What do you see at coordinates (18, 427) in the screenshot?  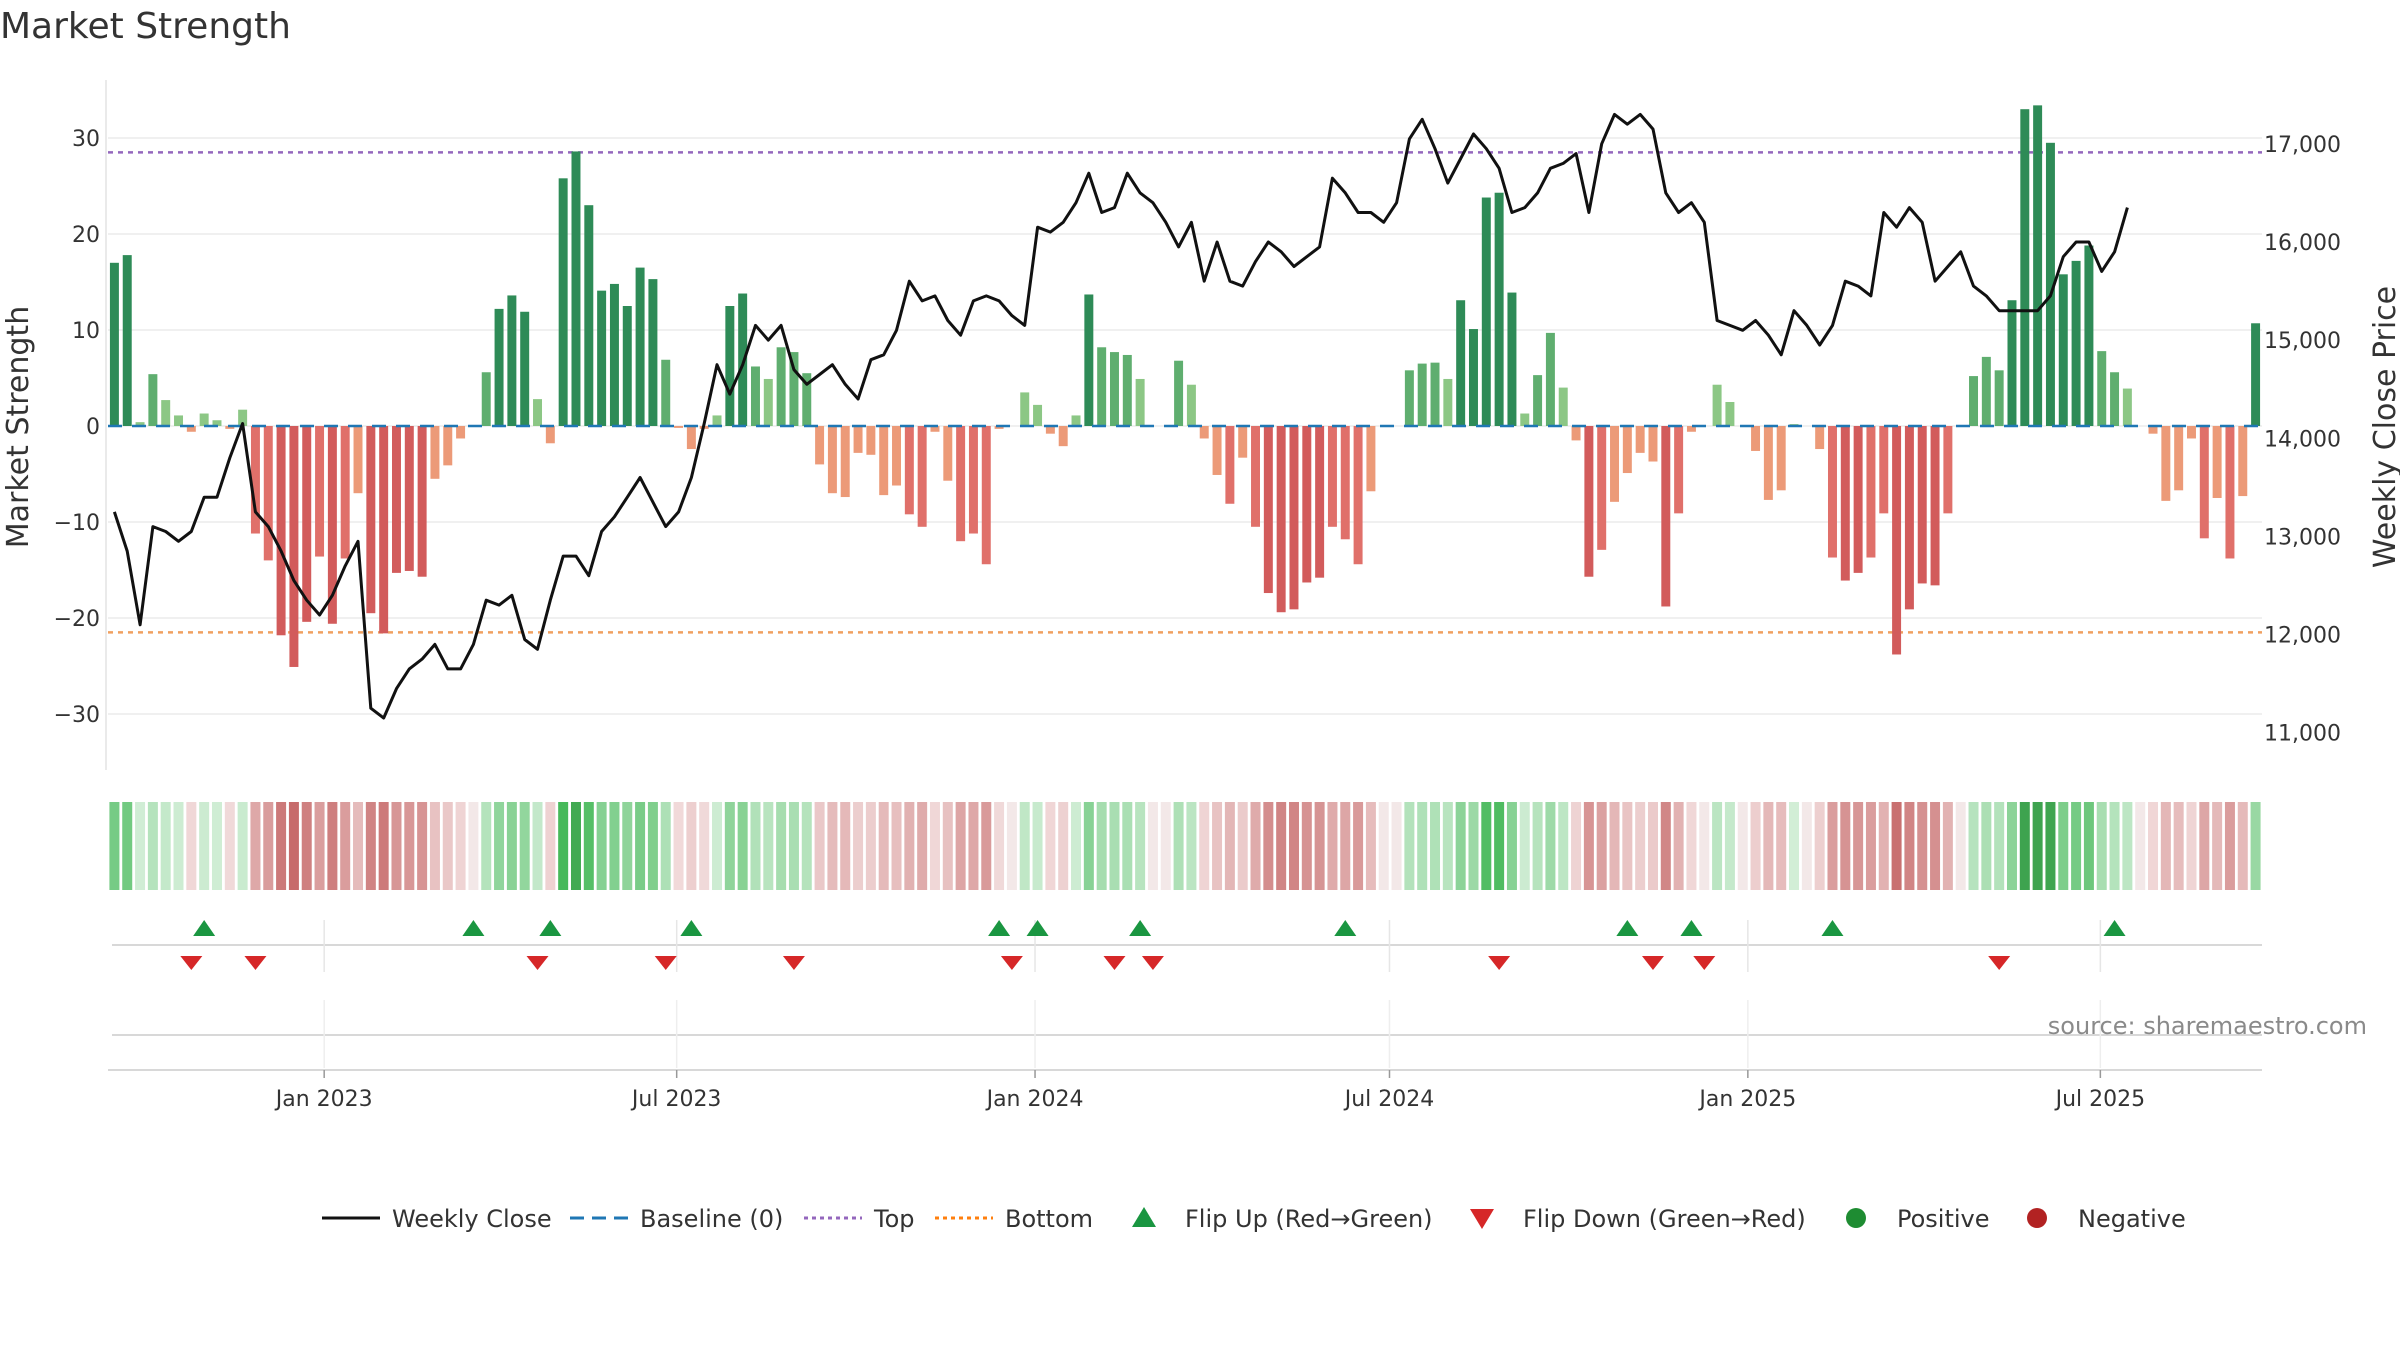 I see `left-axis-title: Market Strength` at bounding box center [18, 427].